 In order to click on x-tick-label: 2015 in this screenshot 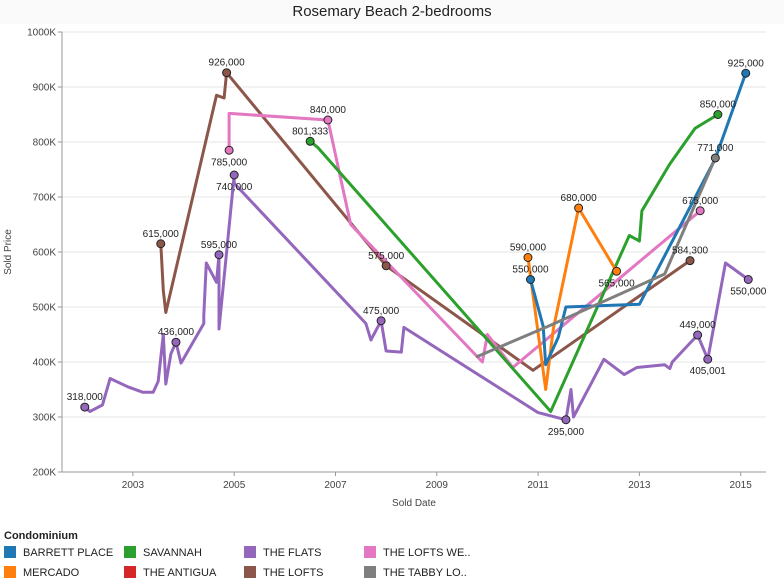, I will do `click(741, 485)`.